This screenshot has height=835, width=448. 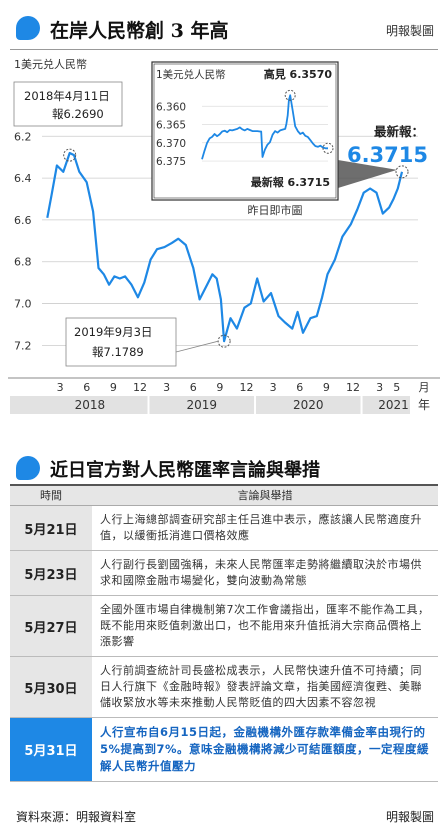 I want to click on inset-line, so click(x=264, y=127).